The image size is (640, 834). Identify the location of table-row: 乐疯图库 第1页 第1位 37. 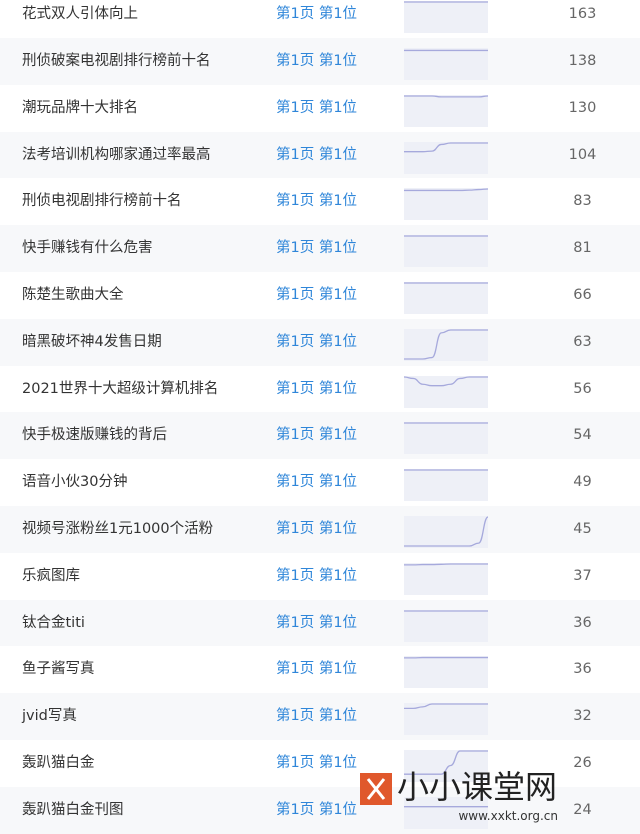
(320, 576).